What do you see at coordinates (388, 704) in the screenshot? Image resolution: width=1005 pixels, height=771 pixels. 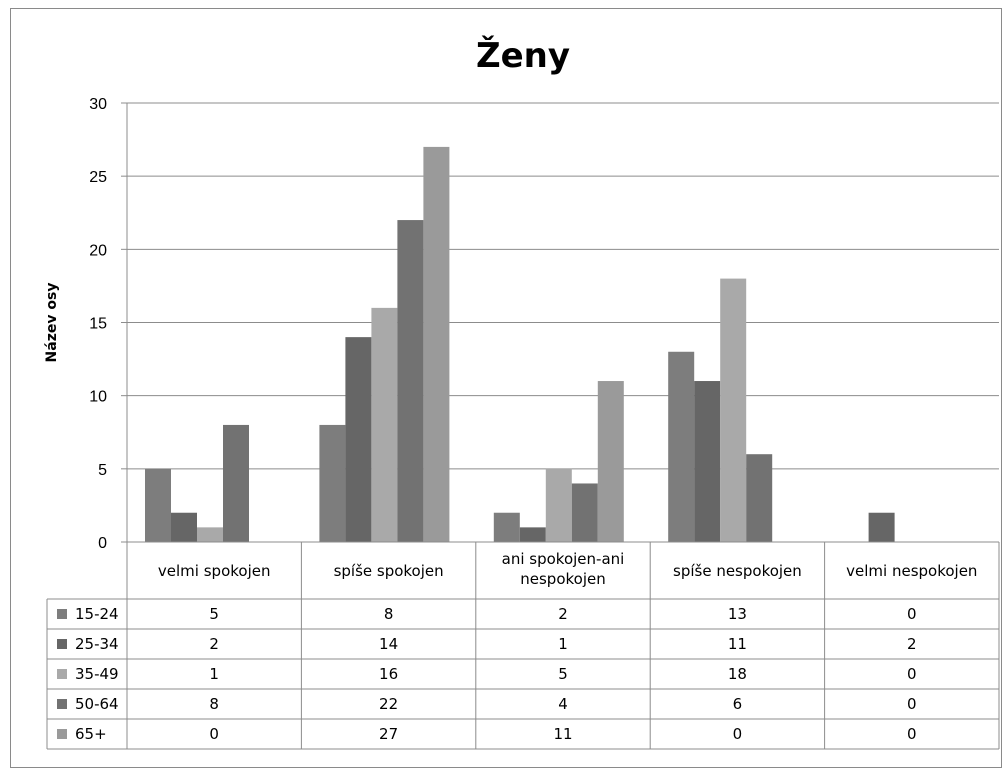 I see `data-table-value: 22` at bounding box center [388, 704].